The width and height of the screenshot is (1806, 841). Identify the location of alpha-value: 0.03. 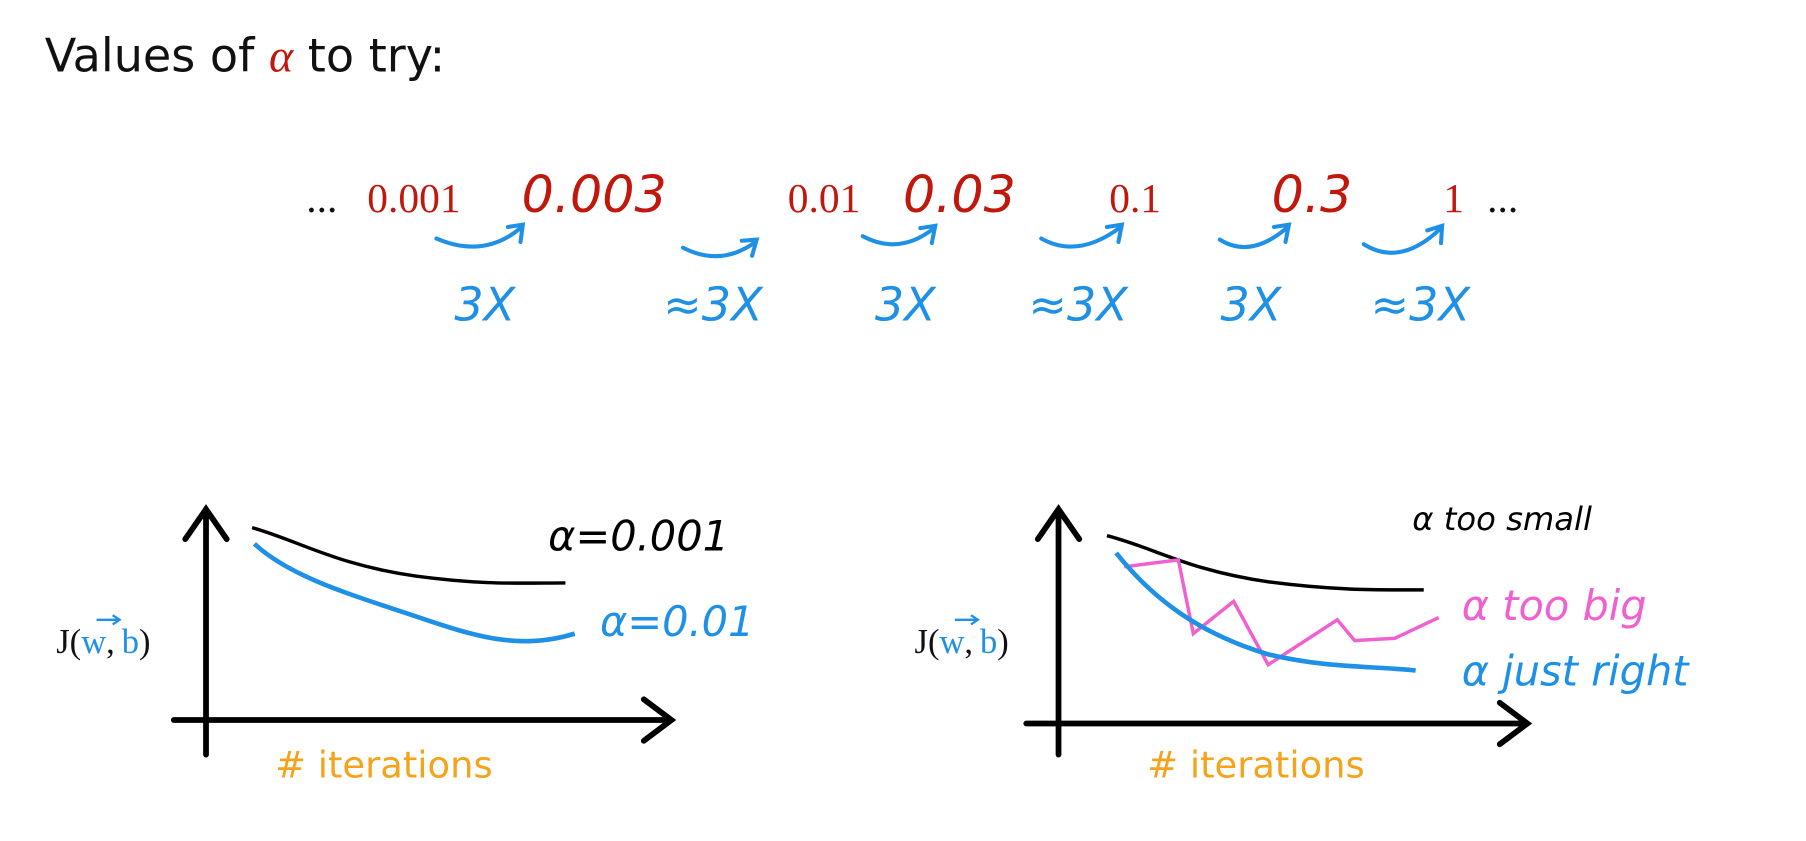
(959, 194).